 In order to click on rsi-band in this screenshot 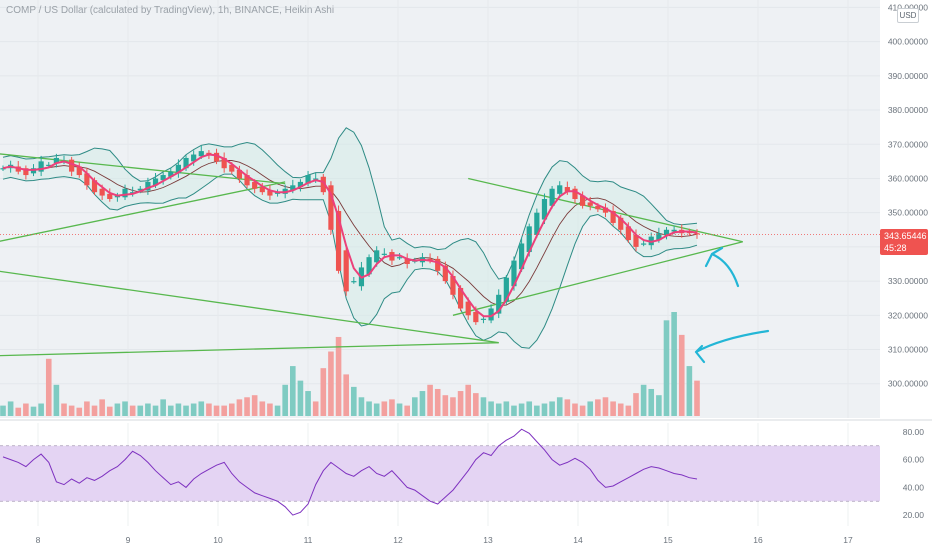, I will do `click(440, 473)`.